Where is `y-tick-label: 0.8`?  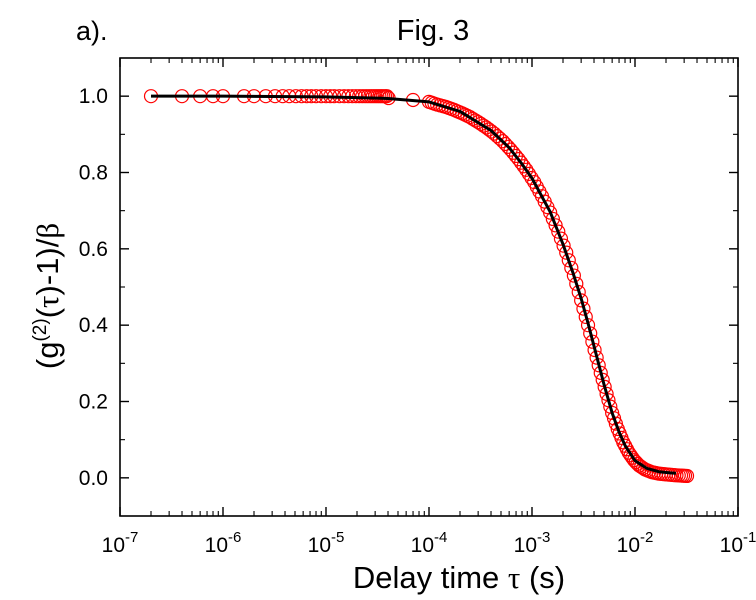
y-tick-label: 0.8 is located at coordinates (93, 173).